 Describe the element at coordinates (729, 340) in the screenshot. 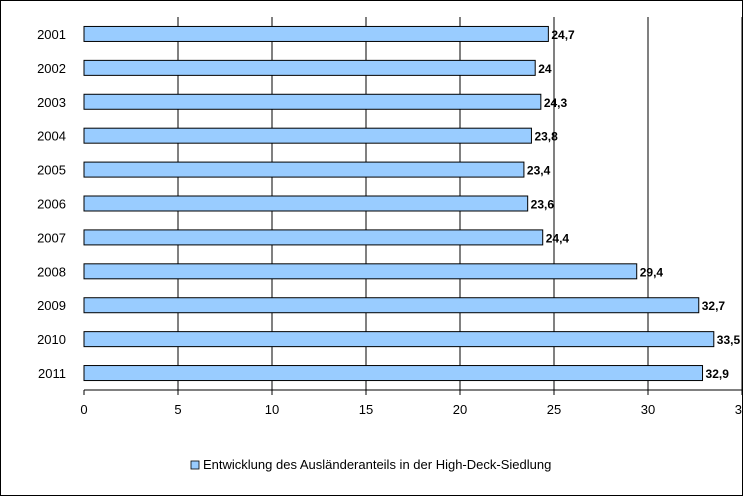

I see `data-label: 33,5` at that location.